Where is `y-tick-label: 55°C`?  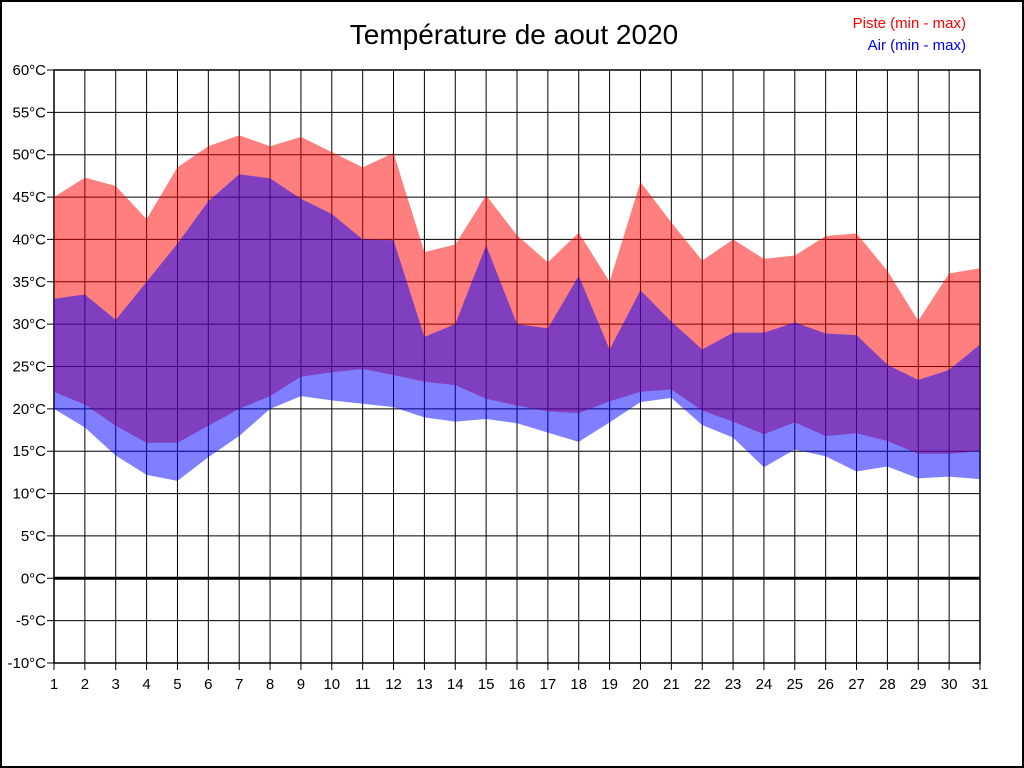
y-tick-label: 55°C is located at coordinates (29, 112).